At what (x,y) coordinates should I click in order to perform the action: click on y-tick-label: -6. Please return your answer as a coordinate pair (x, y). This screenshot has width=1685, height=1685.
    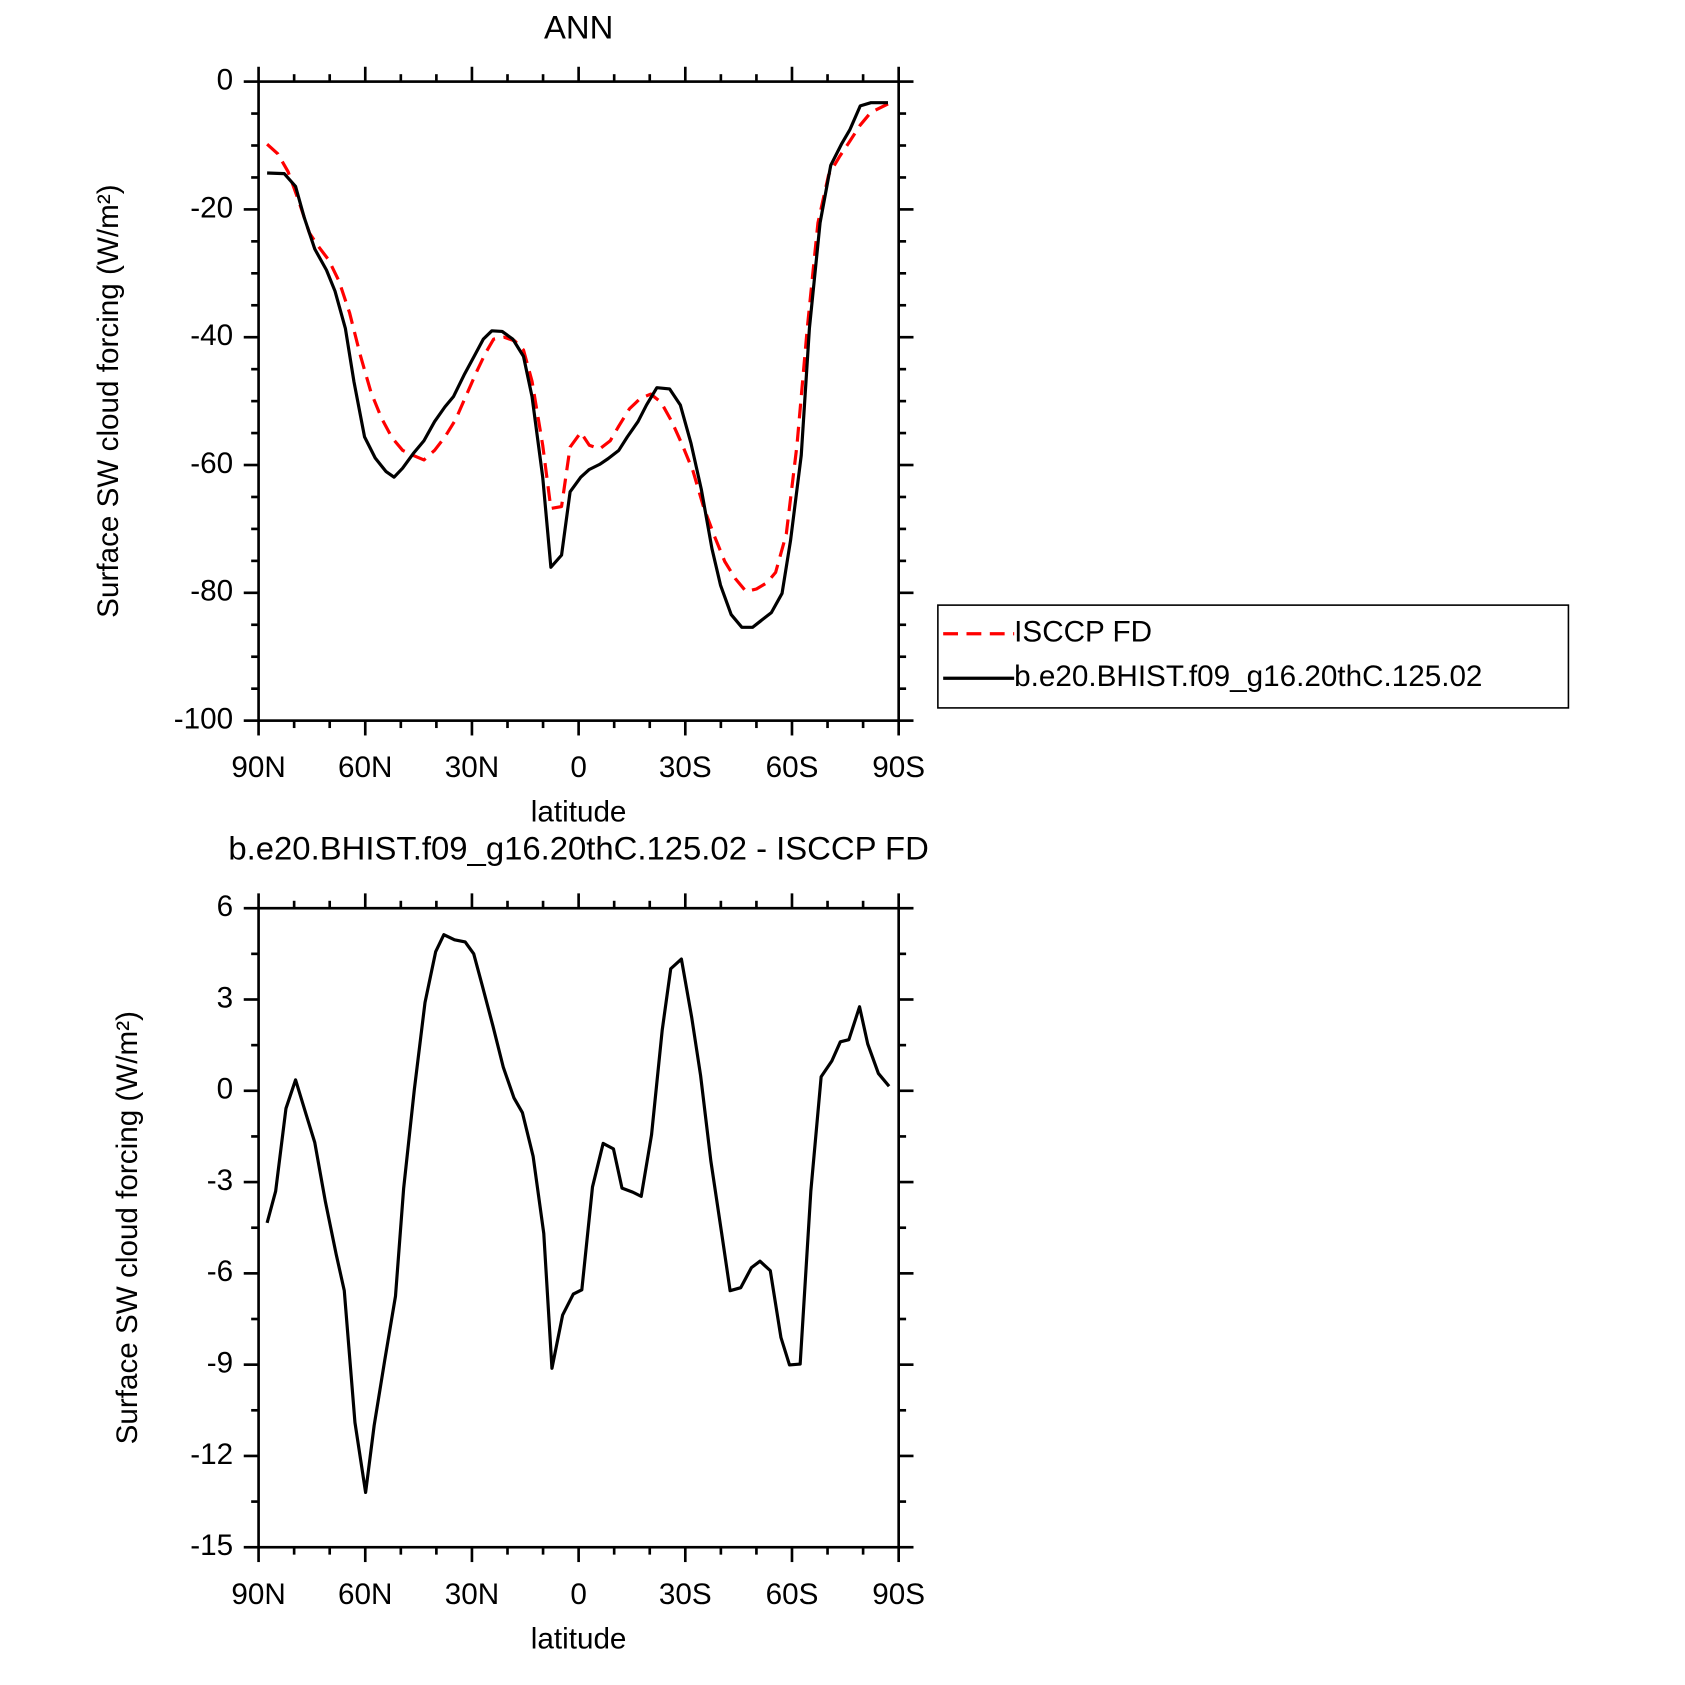
    Looking at the image, I should click on (220, 1271).